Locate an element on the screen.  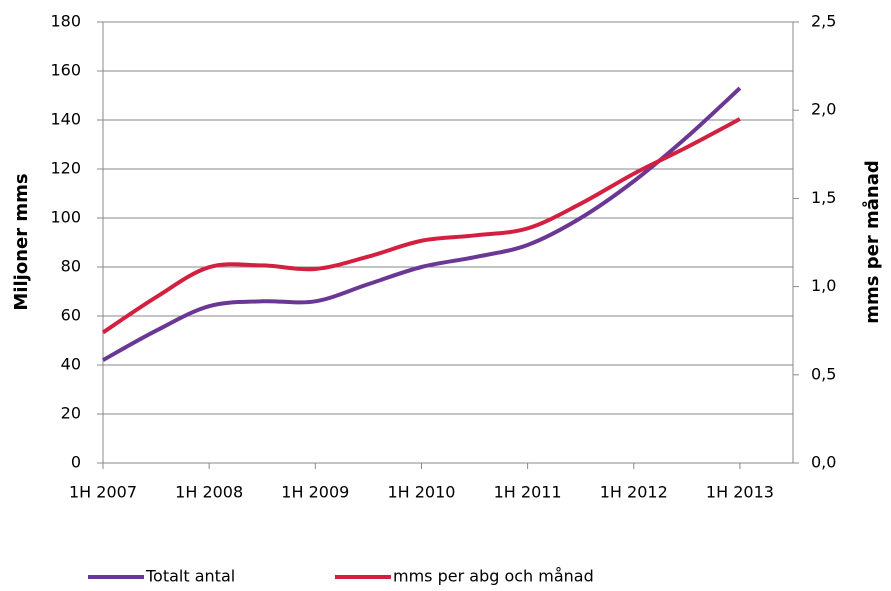
x-tick-label: 1H 2011 is located at coordinates (528, 492).